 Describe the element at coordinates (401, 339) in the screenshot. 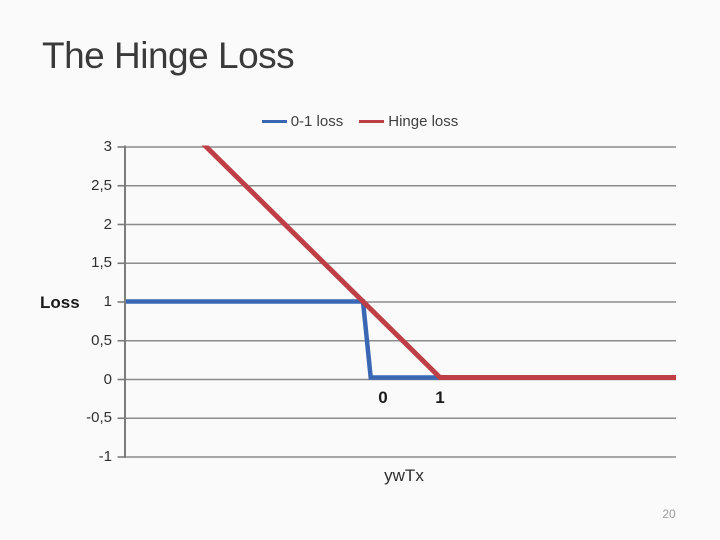

I see `series-line-0-1-loss` at that location.